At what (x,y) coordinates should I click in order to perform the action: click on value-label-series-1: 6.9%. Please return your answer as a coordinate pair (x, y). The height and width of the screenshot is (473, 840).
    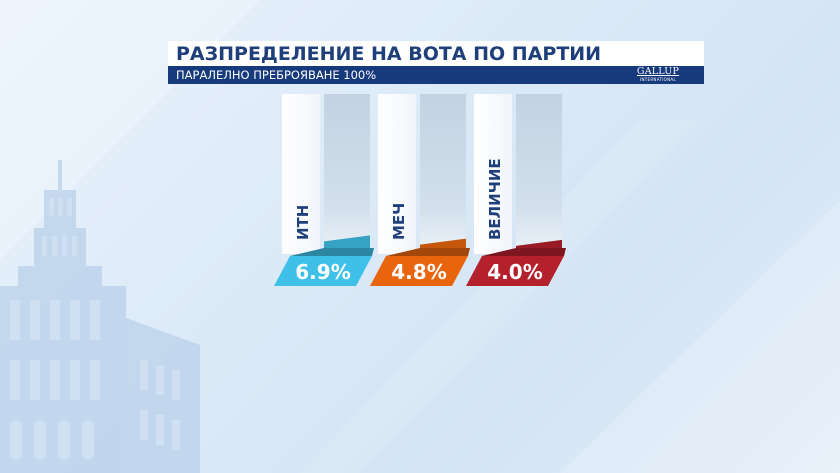
    Looking at the image, I should click on (322, 272).